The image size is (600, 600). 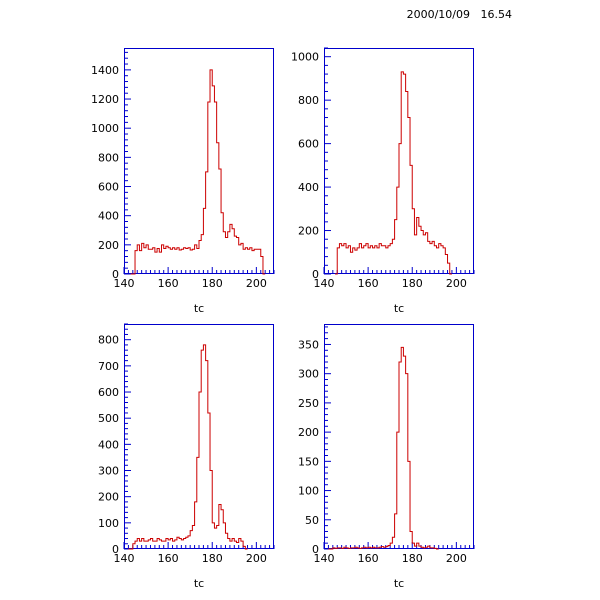 I want to click on y-tick-label: 350, so click(x=308, y=344).